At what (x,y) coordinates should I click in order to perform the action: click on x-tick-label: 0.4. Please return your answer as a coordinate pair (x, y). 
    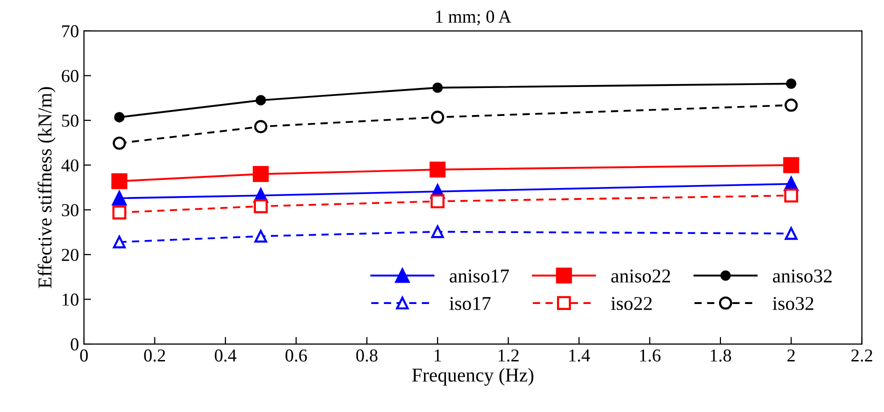
    Looking at the image, I should click on (225, 355).